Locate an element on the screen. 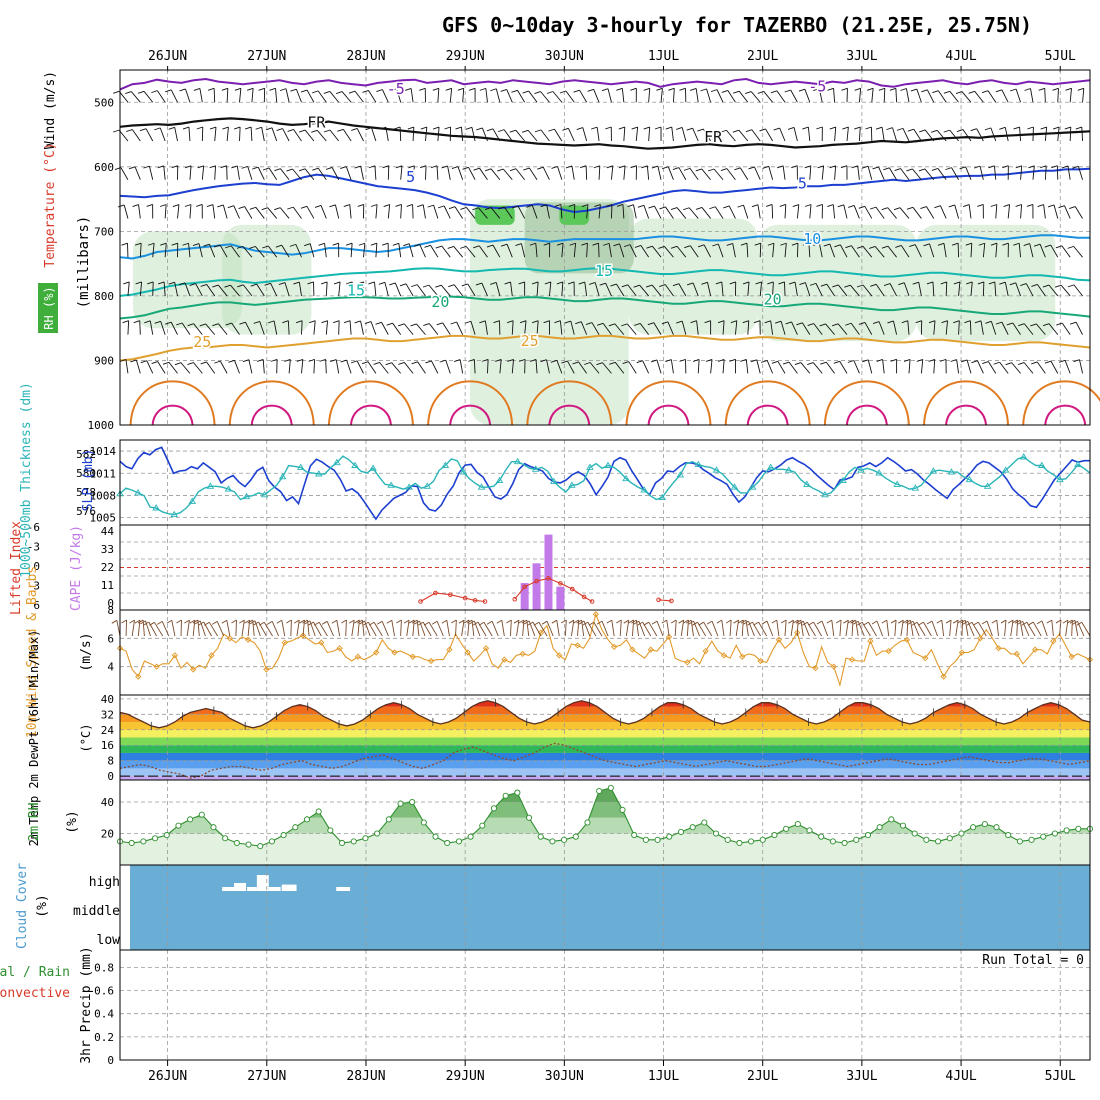 The height and width of the screenshot is (1100, 1100). y-label-cape: CAPE (J/kg) is located at coordinates (76, 568).